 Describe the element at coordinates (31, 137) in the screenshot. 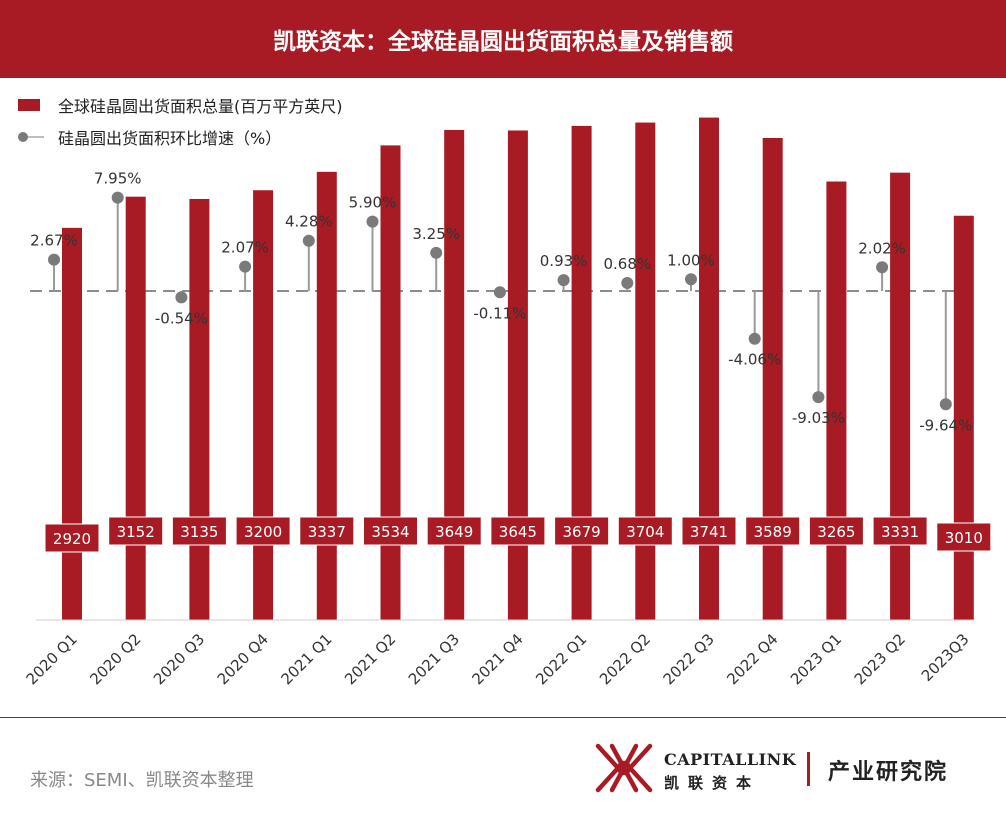

I see `legend-line-swatch` at that location.